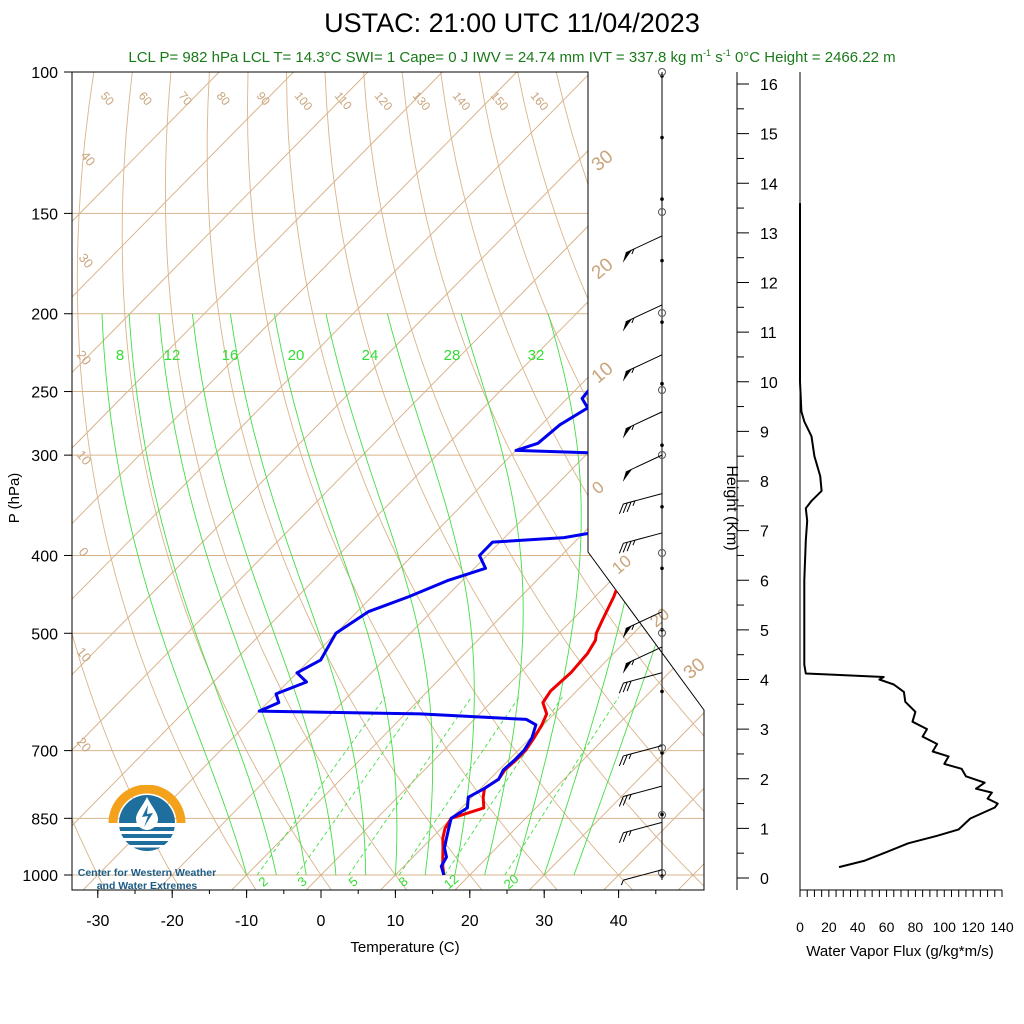 The image size is (1024, 1024). I want to click on height-tick-label: 2, so click(764, 780).